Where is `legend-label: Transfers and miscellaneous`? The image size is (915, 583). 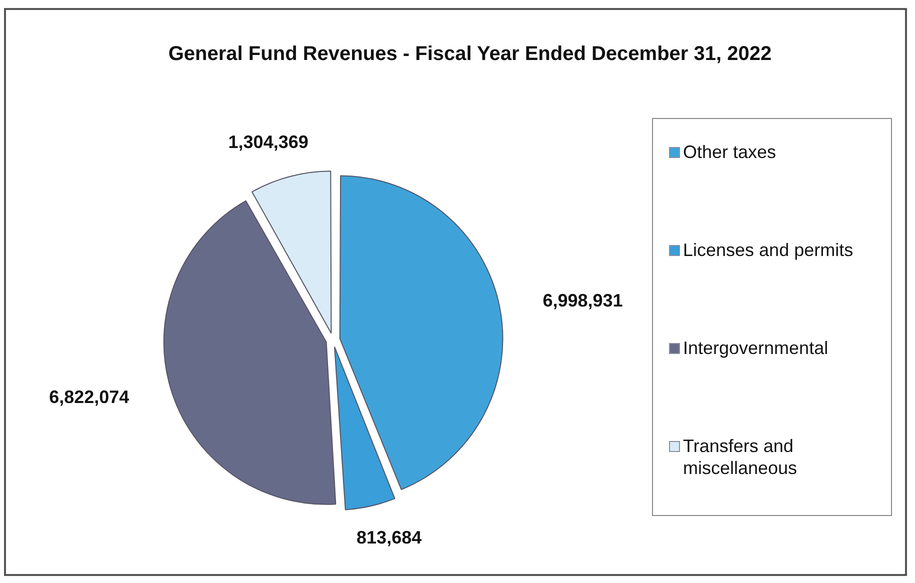
legend-label: Transfers and miscellaneous is located at coordinates (740, 457).